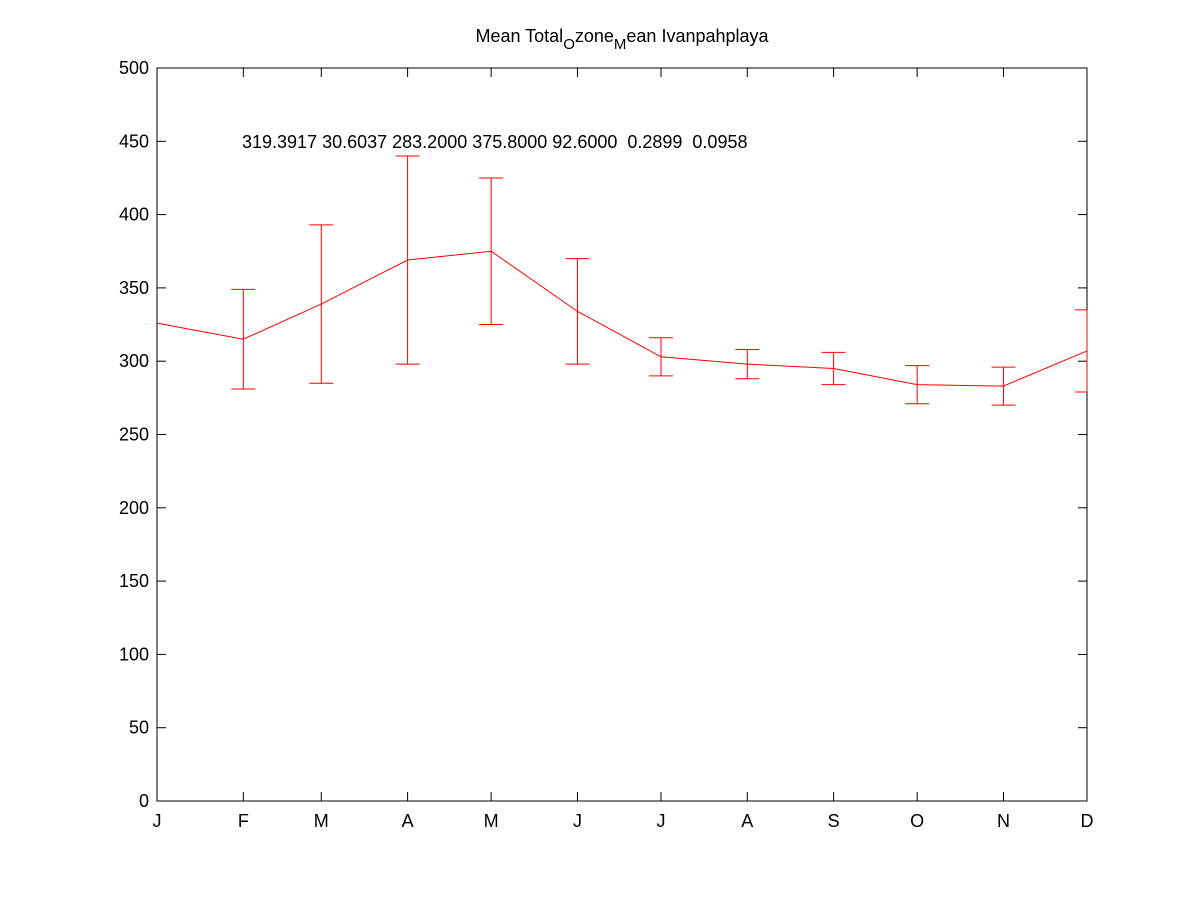  Describe the element at coordinates (134, 68) in the screenshot. I see `y-tick-label: 500` at that location.